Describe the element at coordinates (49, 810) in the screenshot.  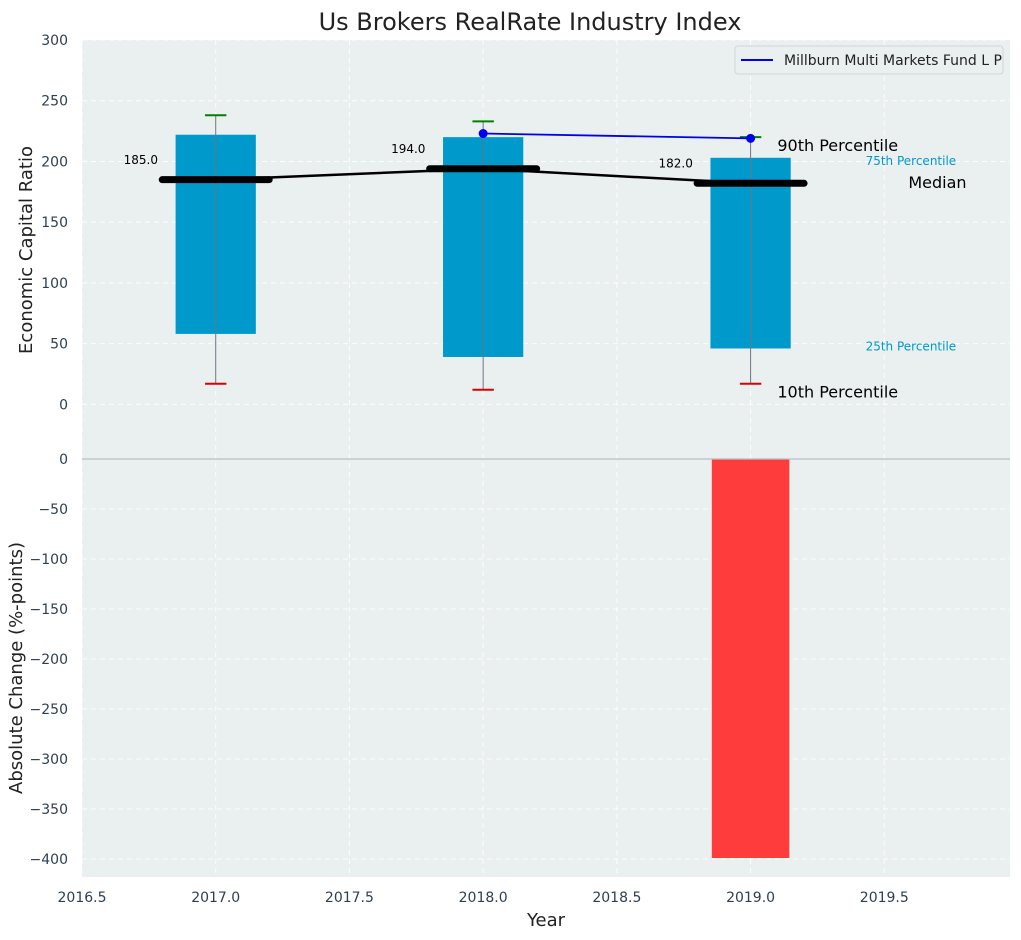
I see `bottom-y-tick-label: −350` at that location.